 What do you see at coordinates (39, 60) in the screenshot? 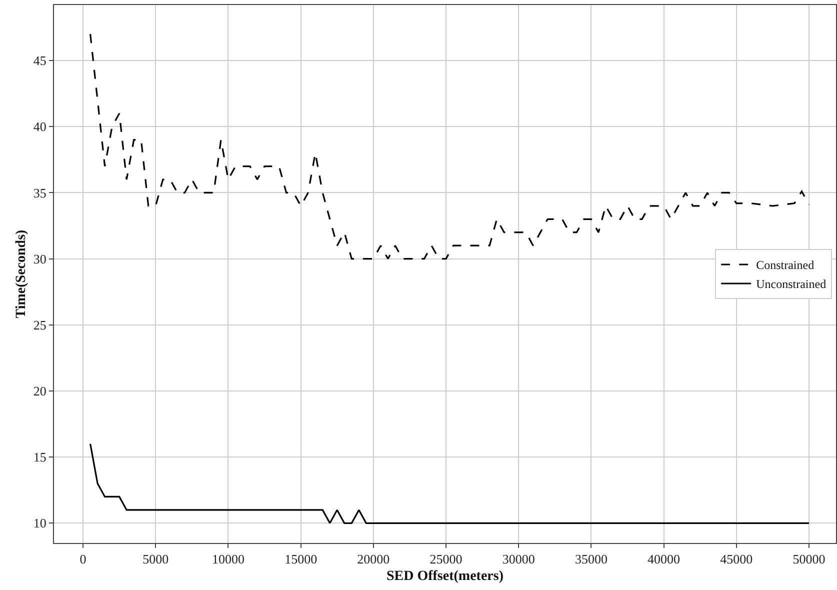
I see `y-tick-label: 45` at bounding box center [39, 60].